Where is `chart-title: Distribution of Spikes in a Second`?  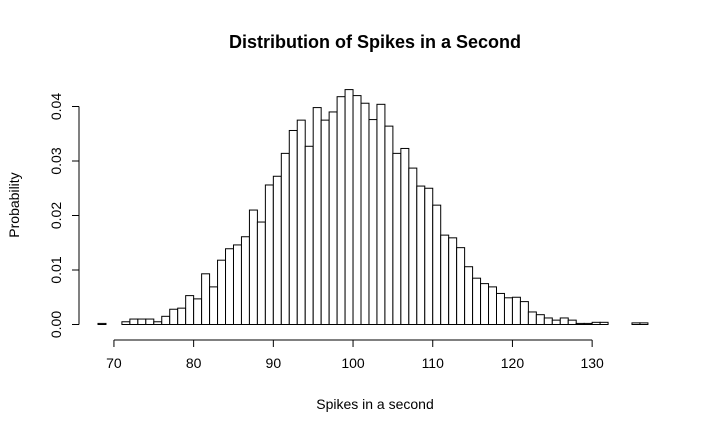
chart-title: Distribution of Spikes in a Second is located at coordinates (375, 42).